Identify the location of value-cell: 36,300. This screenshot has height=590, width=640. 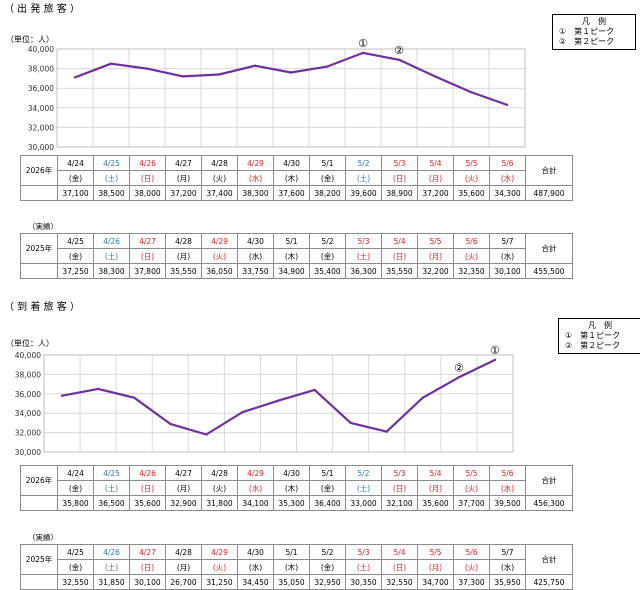
(363, 271).